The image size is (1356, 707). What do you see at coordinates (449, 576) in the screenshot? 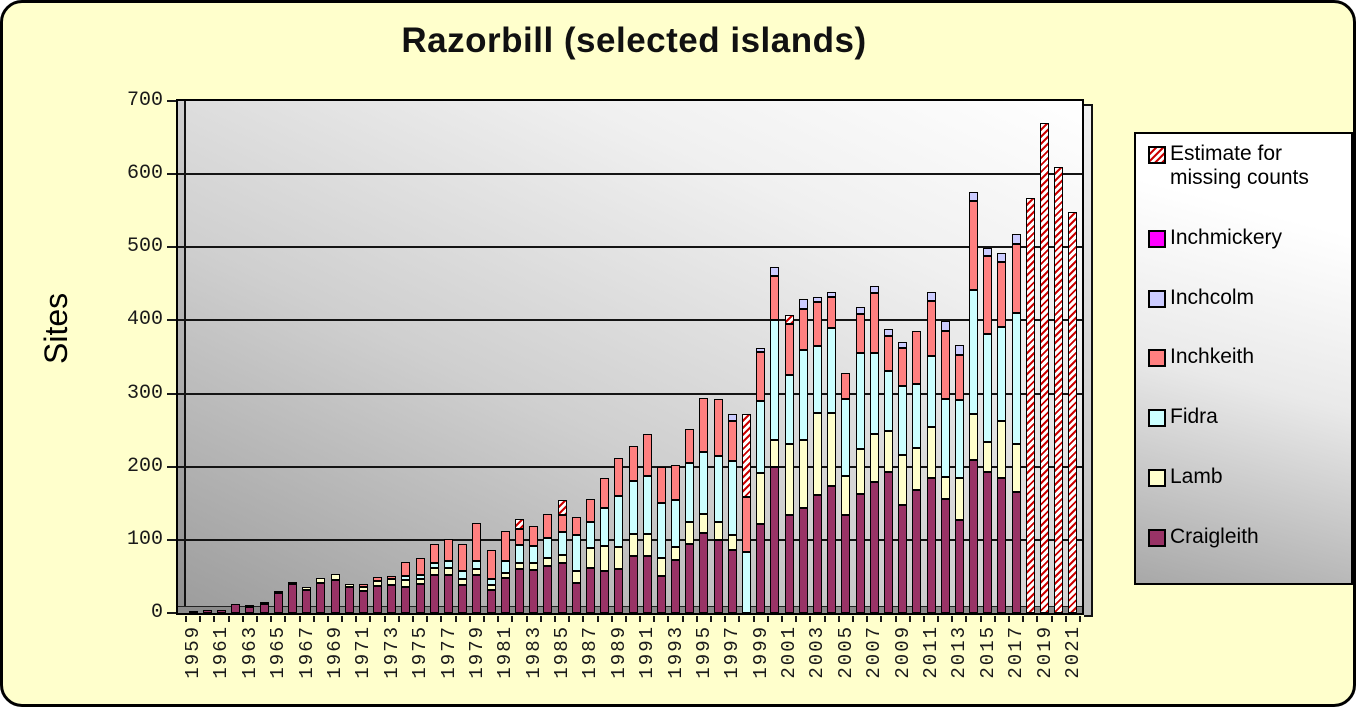
I see `bar-1977` at bounding box center [449, 576].